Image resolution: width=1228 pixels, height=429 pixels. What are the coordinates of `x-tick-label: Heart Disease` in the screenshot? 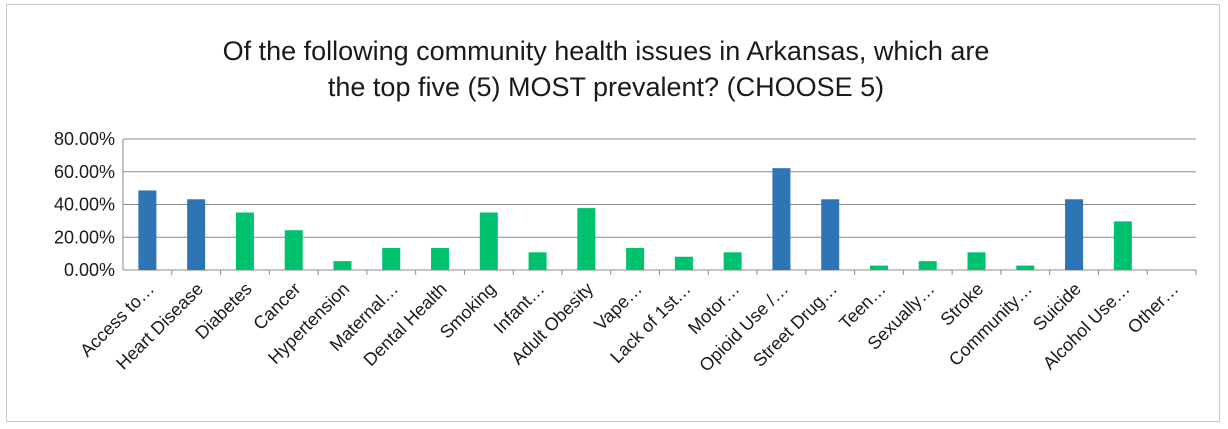 It's located at (159, 326).